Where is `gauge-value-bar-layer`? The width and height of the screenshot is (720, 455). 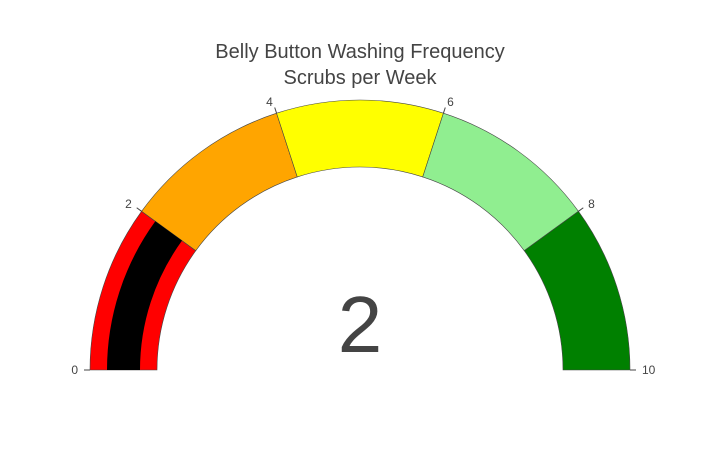
gauge-value-bar-layer is located at coordinates (145, 295).